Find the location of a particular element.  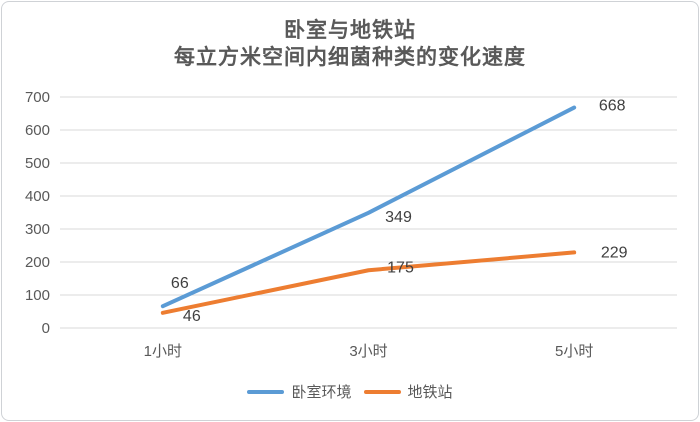

legend-item-bedroom: 卧室环境 is located at coordinates (299, 391).